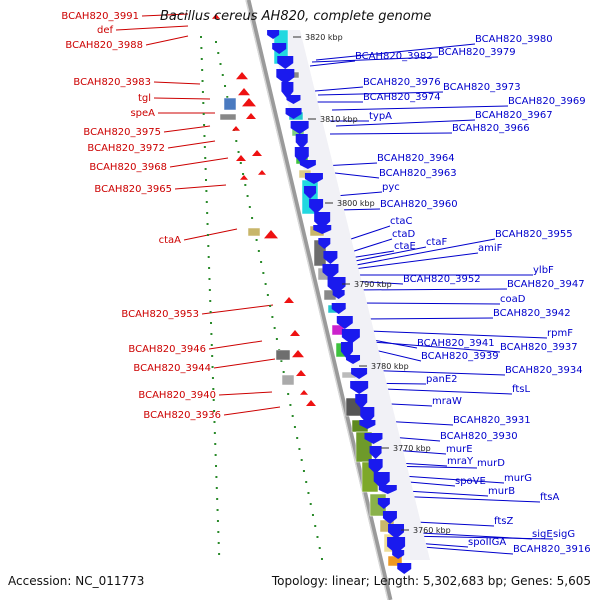  What do you see at coordinates (456, 343) in the screenshot?
I see `right-gene-label: BCAH820_3941` at bounding box center [456, 343].